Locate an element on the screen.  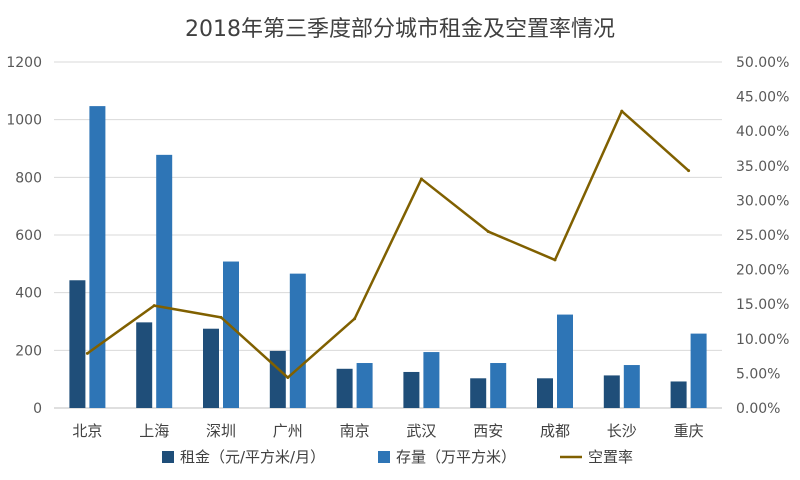
y-right-tick-label: 45.00% is located at coordinates (762, 98).